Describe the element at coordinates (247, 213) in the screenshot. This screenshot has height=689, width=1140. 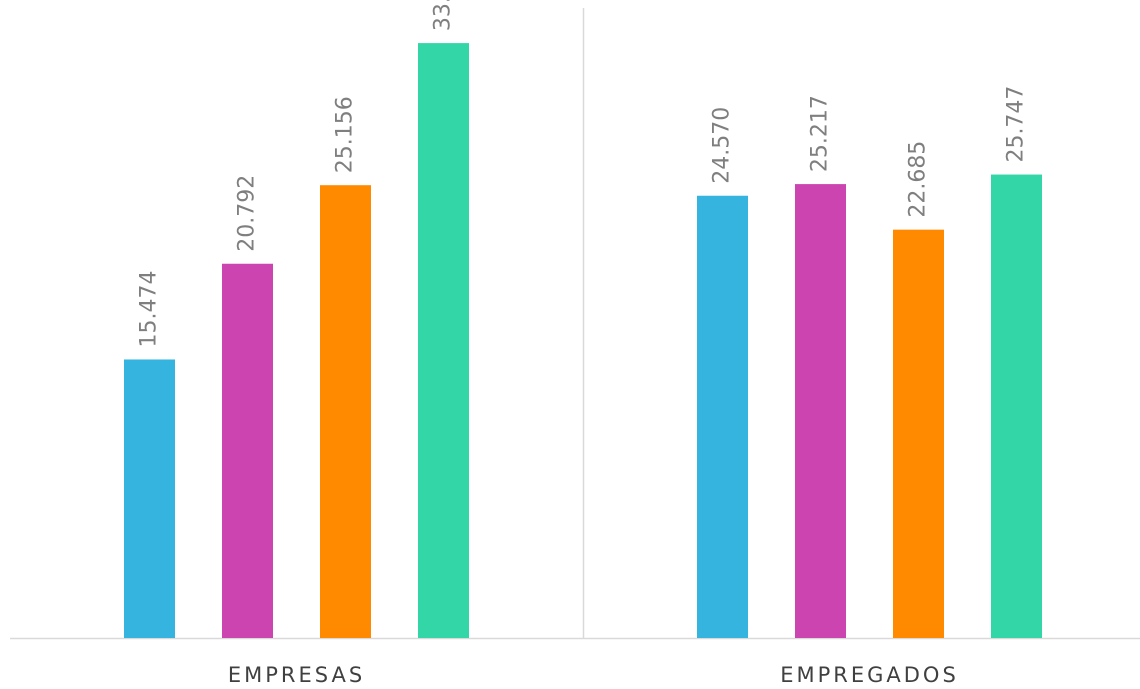
I see `data-label: 20.792` at that location.